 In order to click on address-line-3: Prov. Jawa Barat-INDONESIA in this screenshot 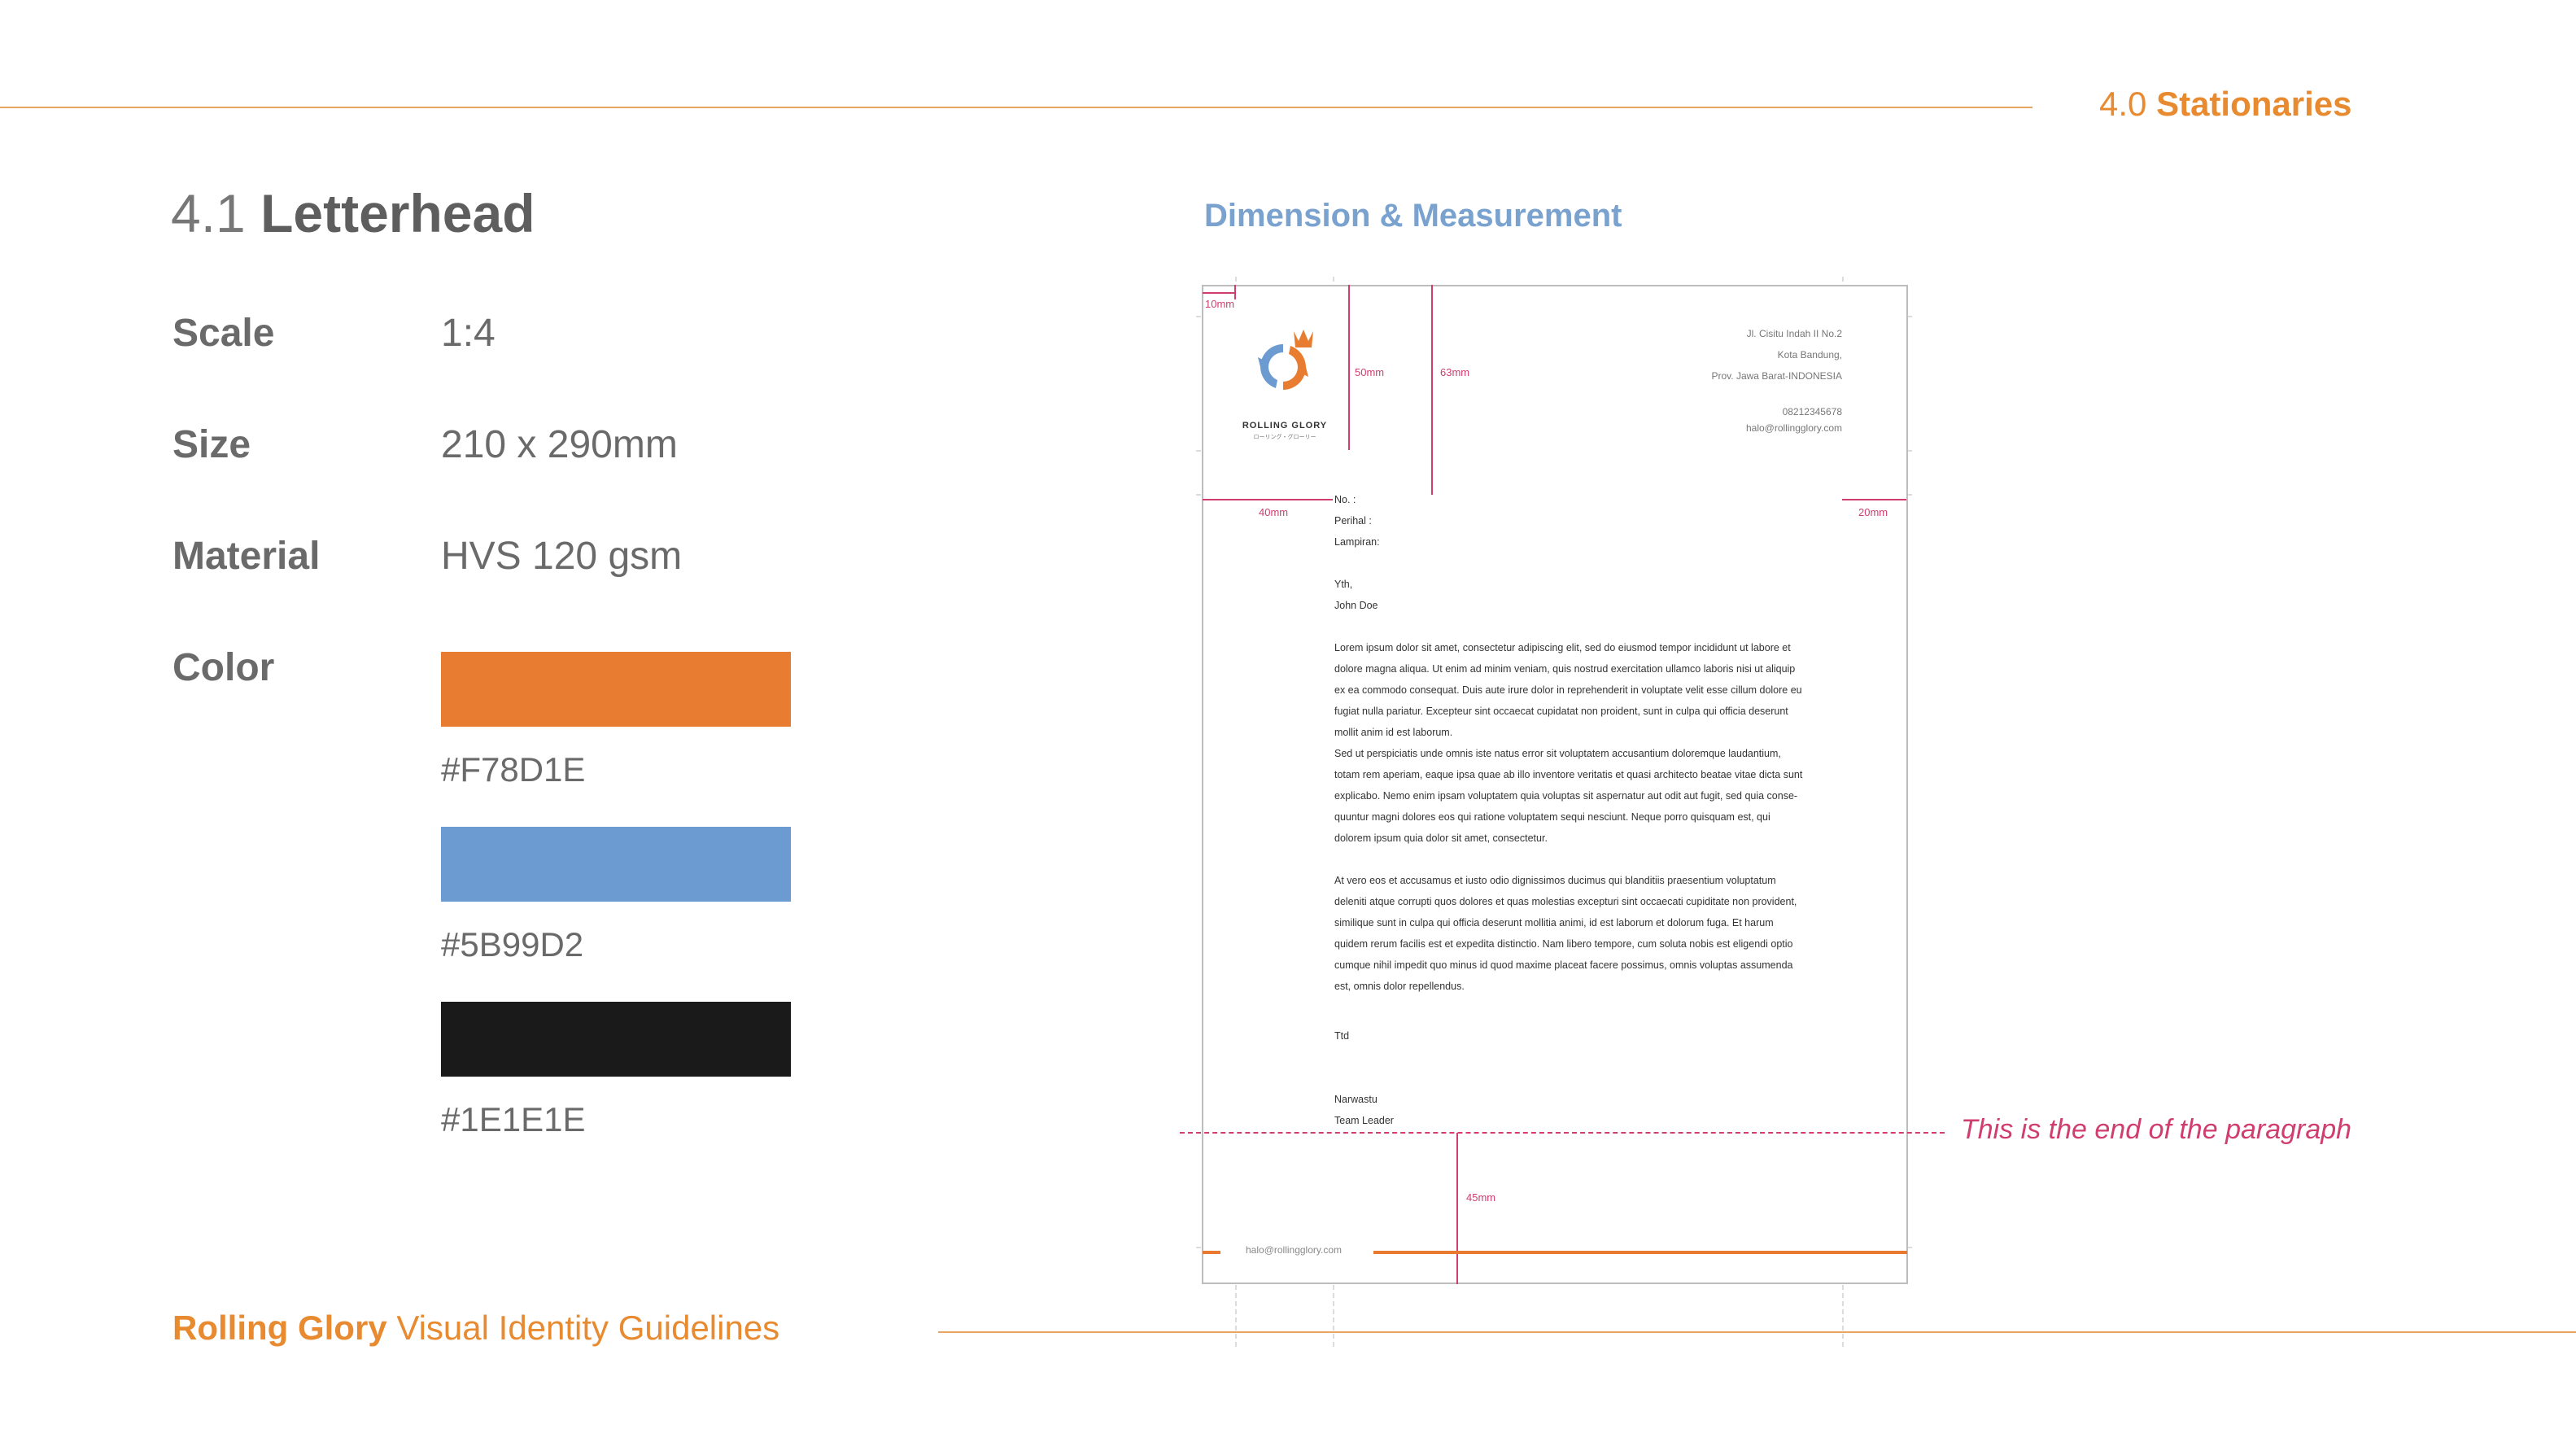, I will do `click(1777, 376)`.